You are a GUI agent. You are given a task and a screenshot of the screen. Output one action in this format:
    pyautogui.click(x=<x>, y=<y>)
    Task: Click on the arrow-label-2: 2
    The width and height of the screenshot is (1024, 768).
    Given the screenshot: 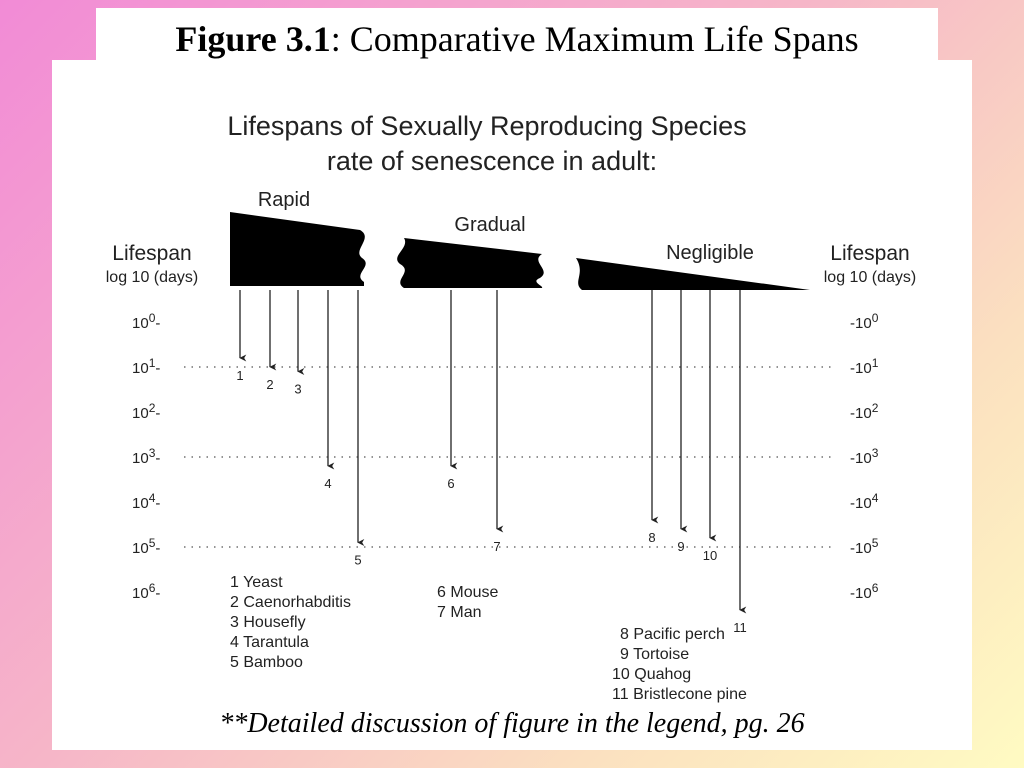 What is the action you would take?
    pyautogui.click(x=269, y=384)
    